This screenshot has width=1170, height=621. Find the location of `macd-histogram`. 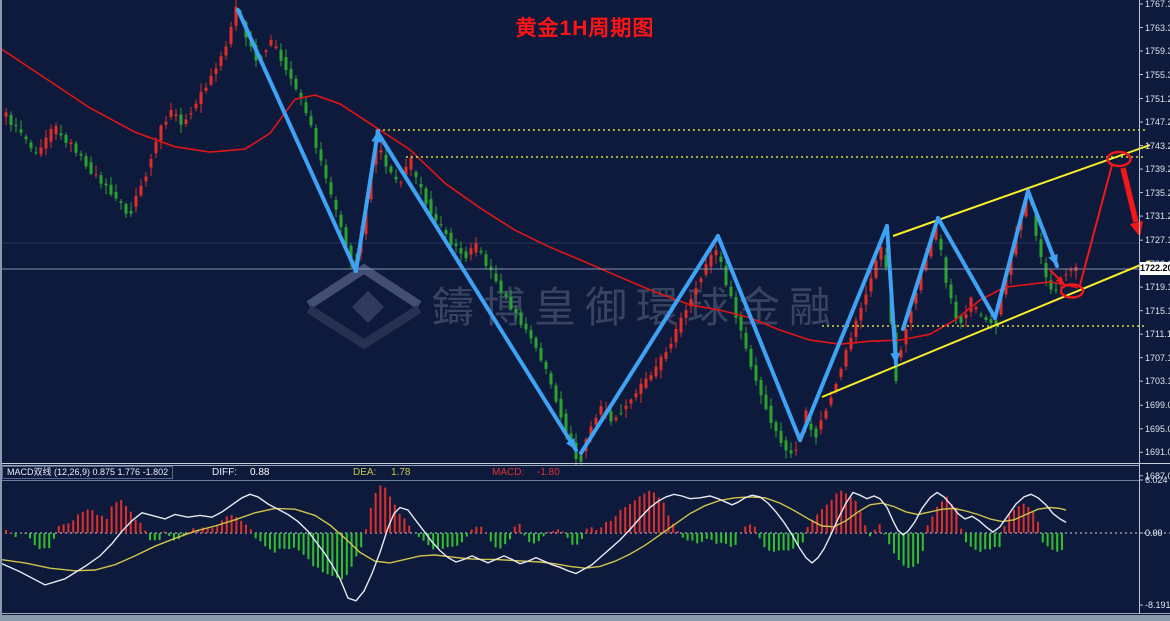

macd-histogram is located at coordinates (534, 532).